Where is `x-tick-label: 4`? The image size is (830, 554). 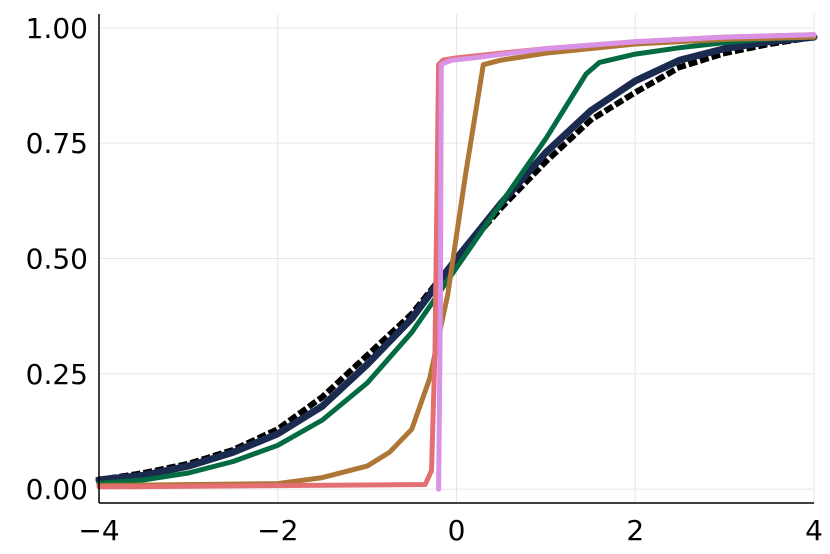 x-tick-label: 4 is located at coordinates (814, 530).